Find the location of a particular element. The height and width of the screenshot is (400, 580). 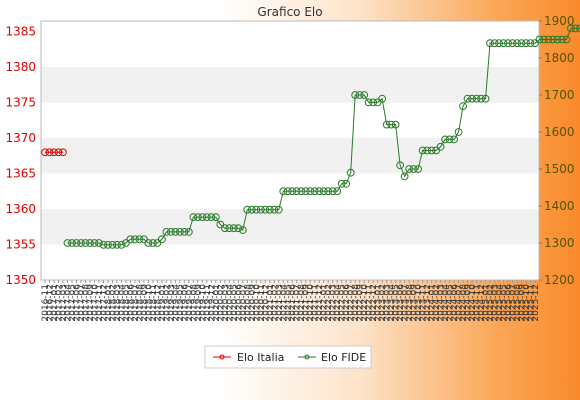

x-tick-label: 2022-04 is located at coordinates (338, 303).